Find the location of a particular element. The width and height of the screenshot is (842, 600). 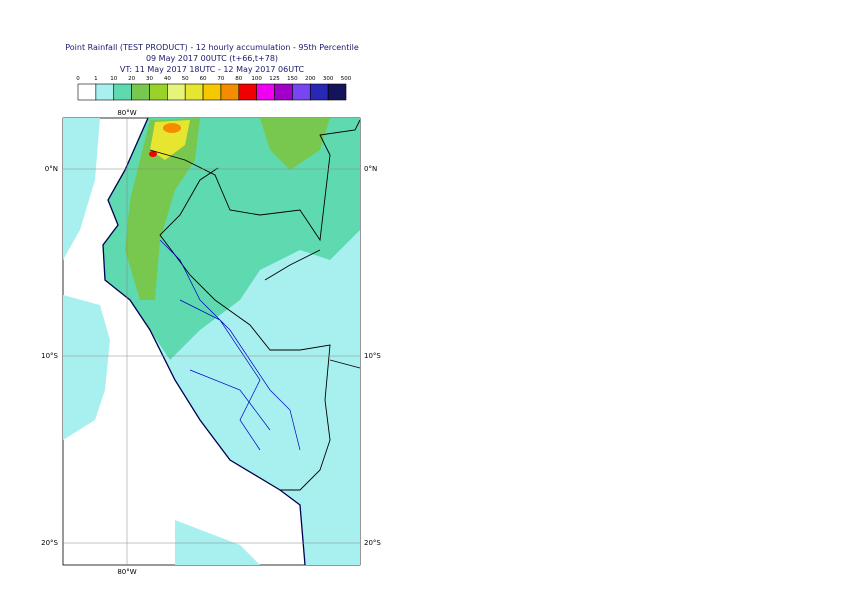

legend-label: 10 is located at coordinates (113, 79).